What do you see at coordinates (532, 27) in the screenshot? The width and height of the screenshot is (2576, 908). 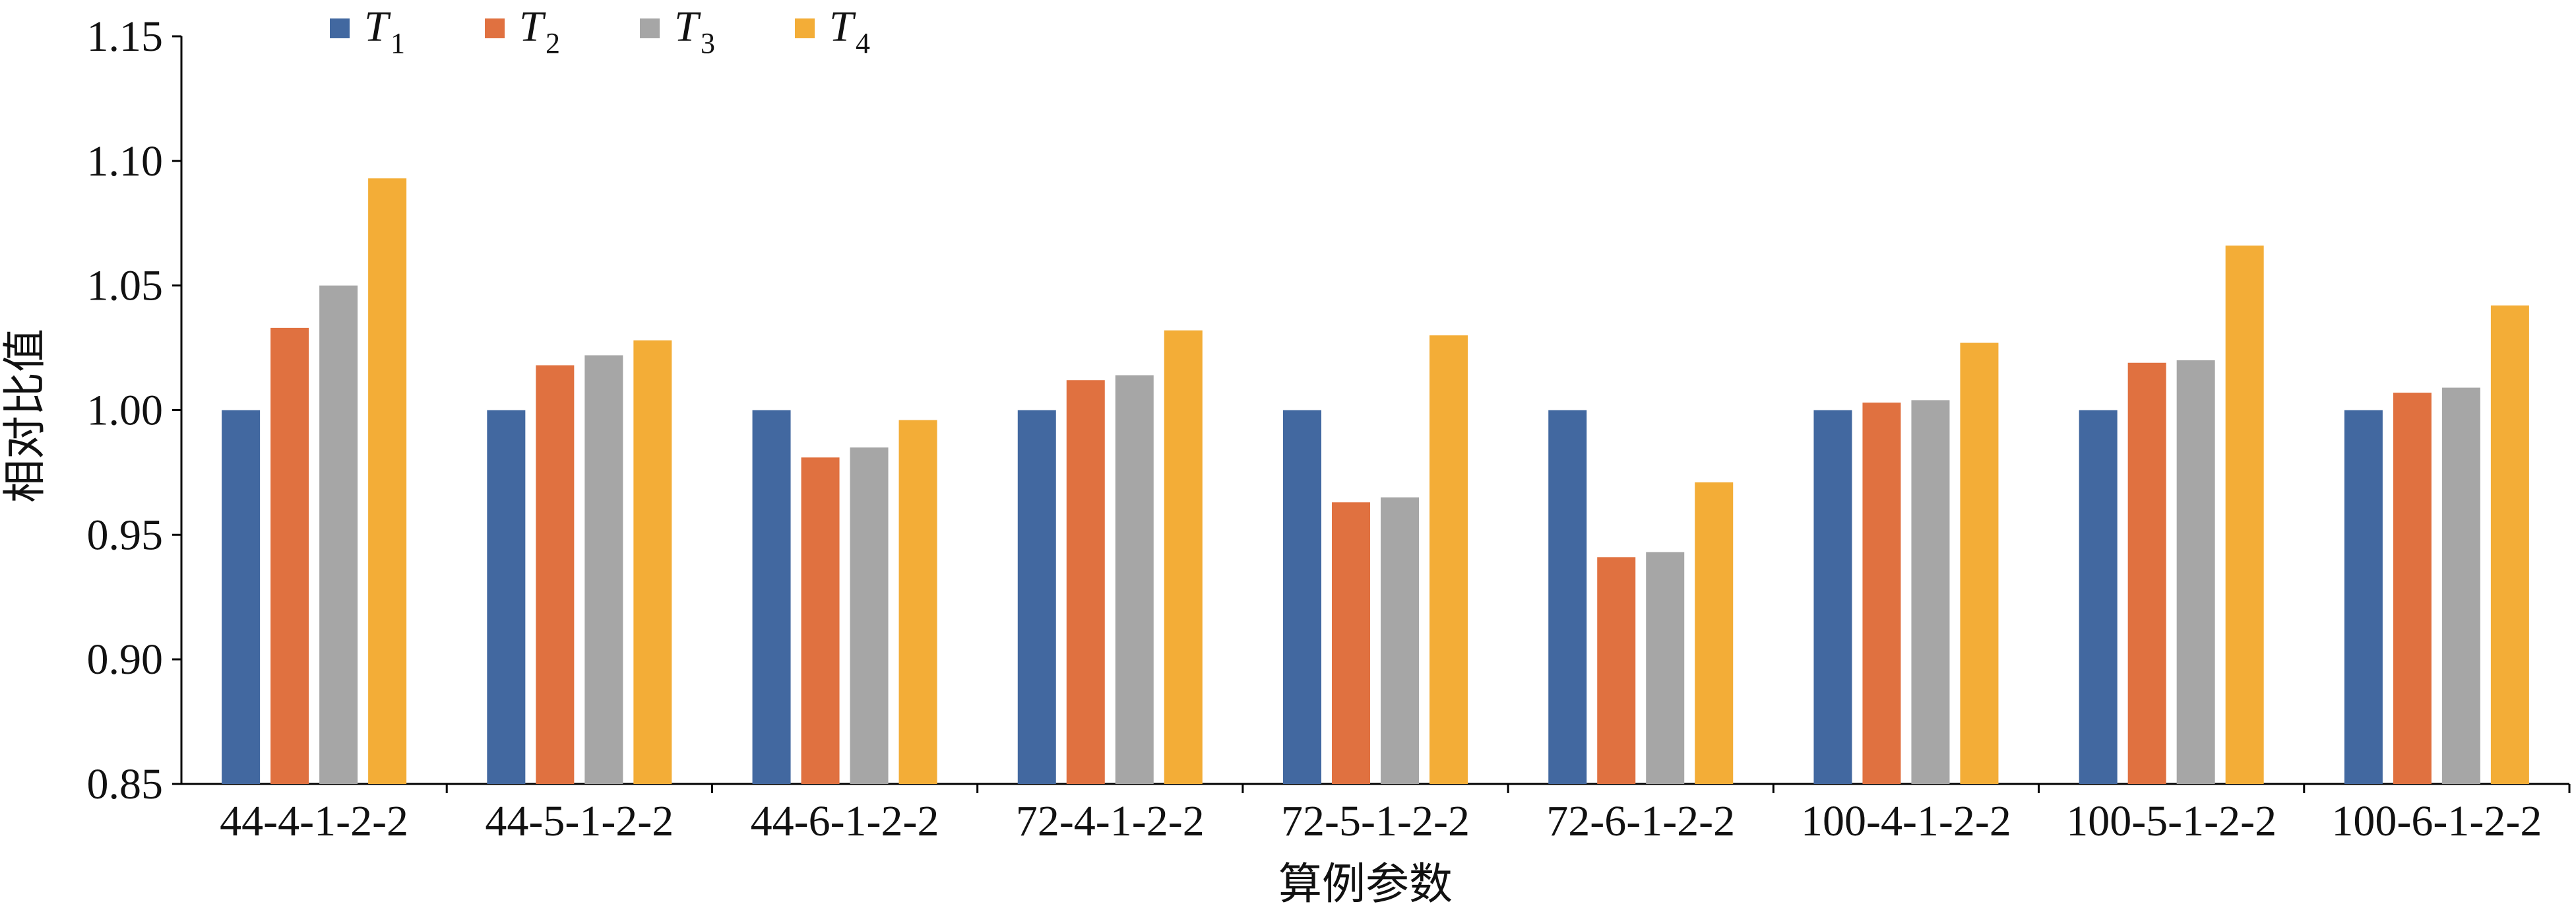 I see `legend-label-2: T` at bounding box center [532, 27].